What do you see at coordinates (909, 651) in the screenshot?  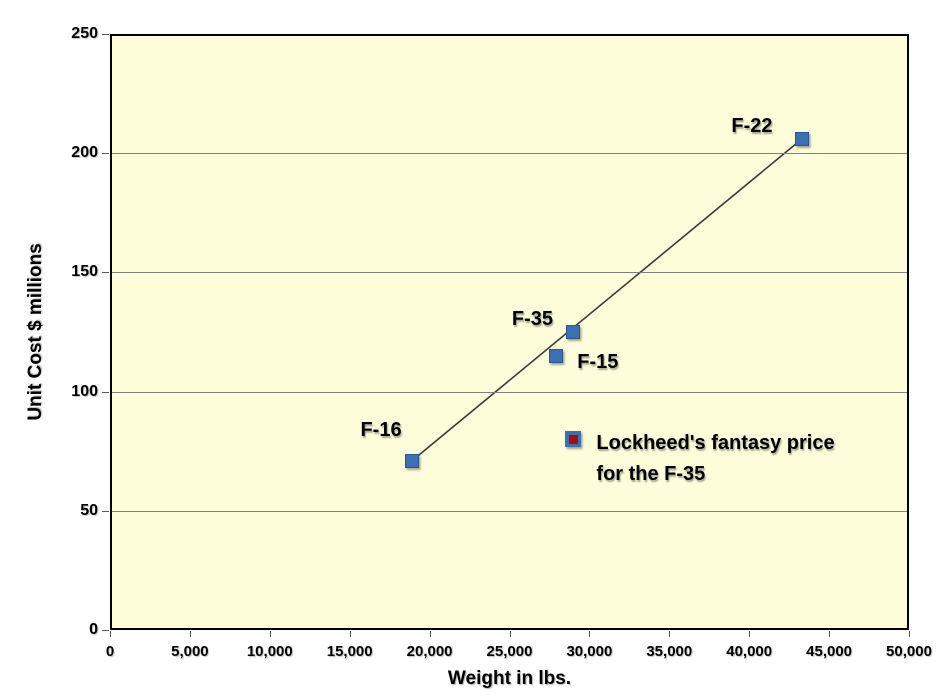 I see `x-axis-tick-label: 50,000` at bounding box center [909, 651].